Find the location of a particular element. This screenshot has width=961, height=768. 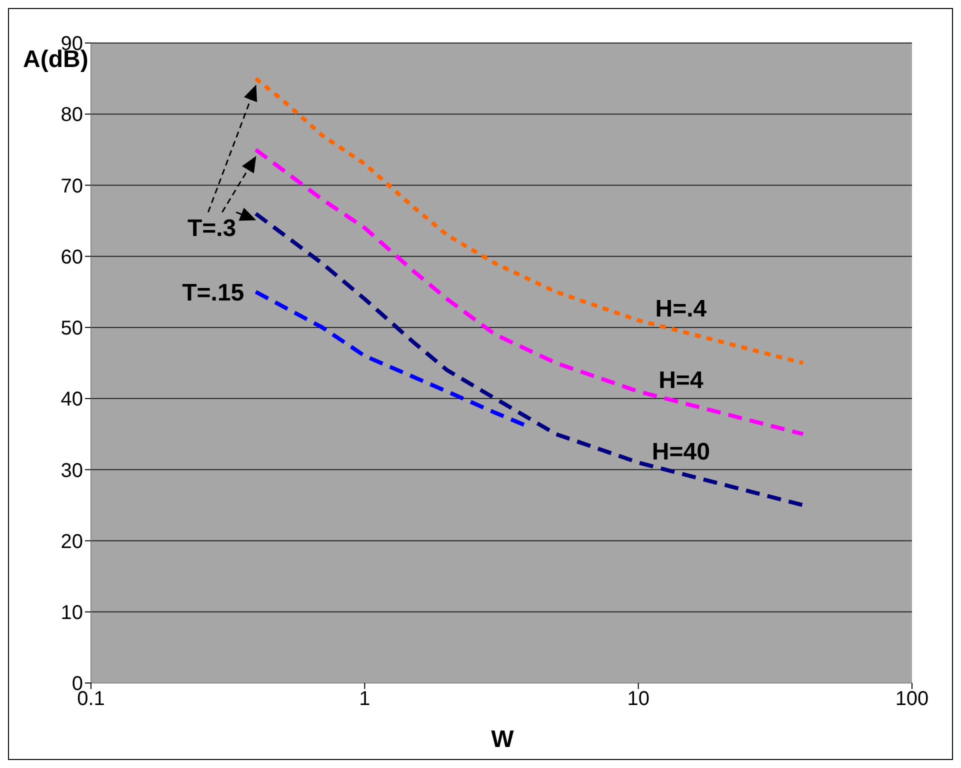

y-tick-label: 60 is located at coordinates (71, 257).